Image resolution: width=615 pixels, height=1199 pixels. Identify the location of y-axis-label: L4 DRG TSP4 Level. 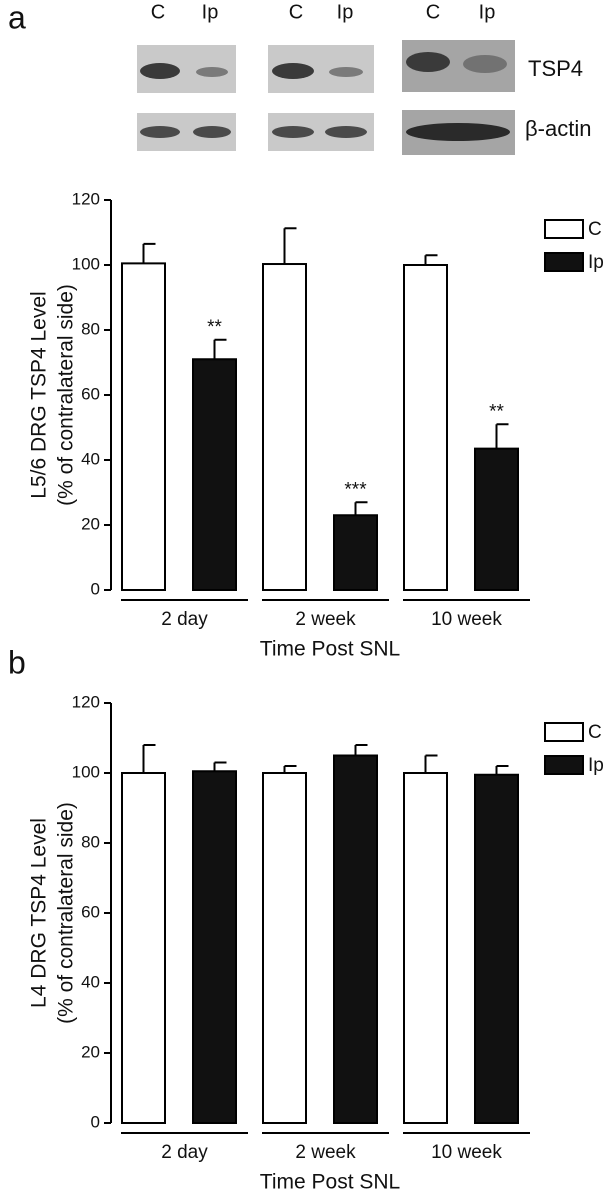
(39, 913).